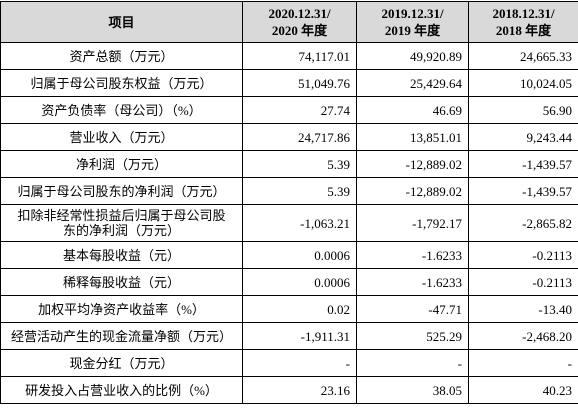  Describe the element at coordinates (523, 56) in the screenshot. I see `value-cell: 24,665.33` at that location.